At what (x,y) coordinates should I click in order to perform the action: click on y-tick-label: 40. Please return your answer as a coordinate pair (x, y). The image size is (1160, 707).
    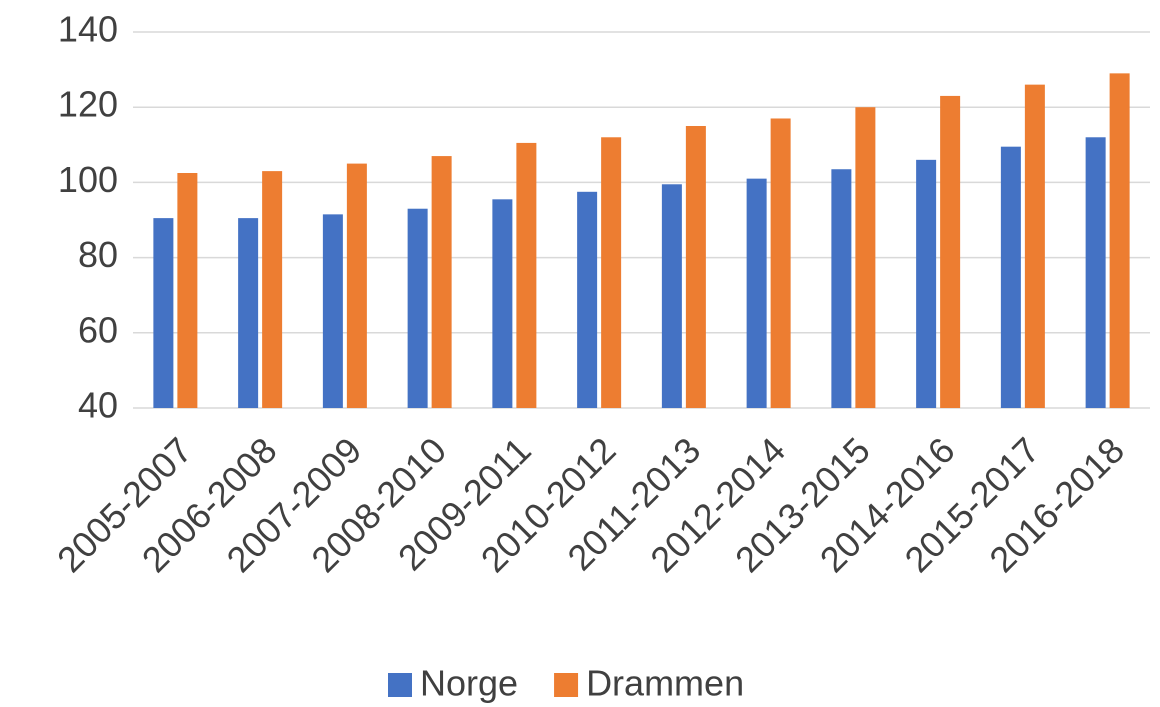
    Looking at the image, I should click on (98, 405).